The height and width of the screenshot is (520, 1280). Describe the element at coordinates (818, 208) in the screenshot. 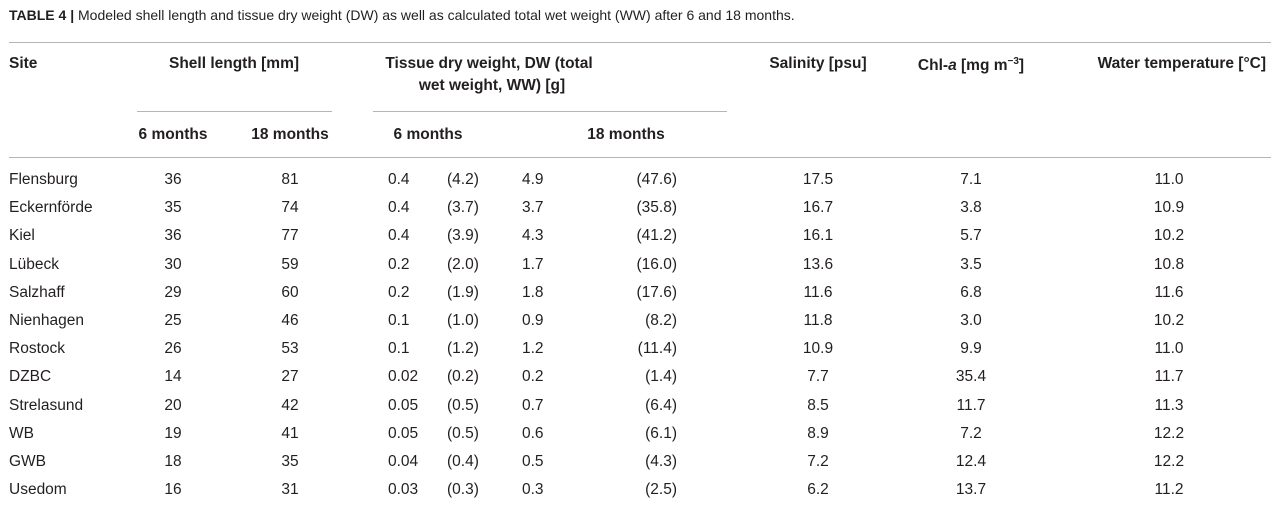

I see `cell-sal: 16.7` at that location.